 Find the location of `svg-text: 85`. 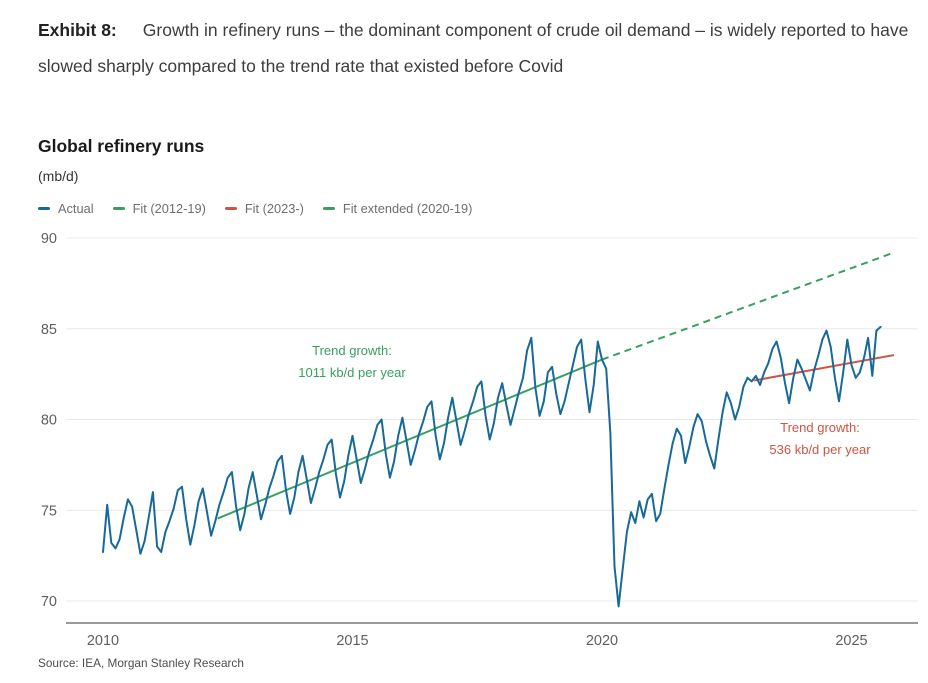

svg-text: 85 is located at coordinates (49, 330).